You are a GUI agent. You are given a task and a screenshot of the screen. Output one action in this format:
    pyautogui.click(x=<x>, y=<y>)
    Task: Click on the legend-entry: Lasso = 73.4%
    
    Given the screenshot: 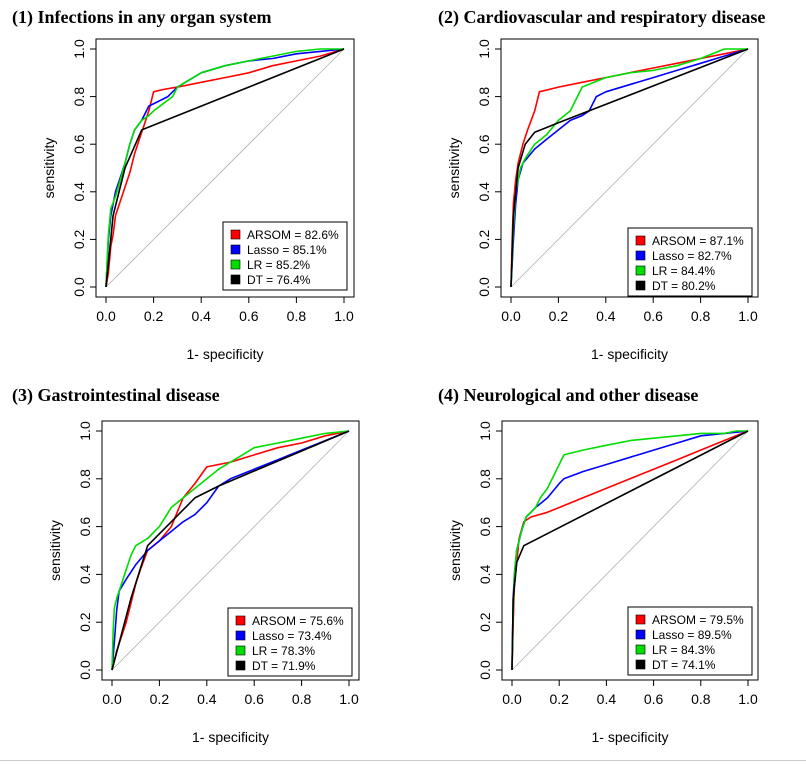 What is the action you would take?
    pyautogui.click(x=292, y=636)
    